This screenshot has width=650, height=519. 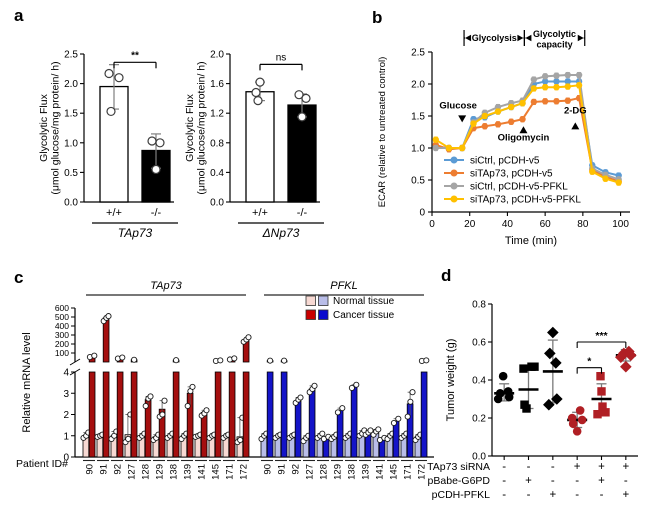 I want to click on svg-text: 1.2, so click(x=217, y=114).